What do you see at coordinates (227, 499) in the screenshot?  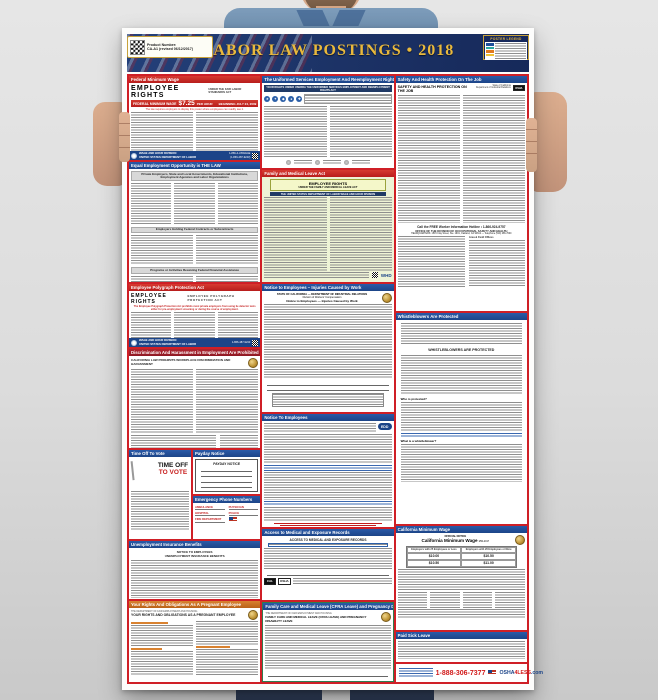 I see `section-header: Emergency Phone Numbers` at bounding box center [227, 499].